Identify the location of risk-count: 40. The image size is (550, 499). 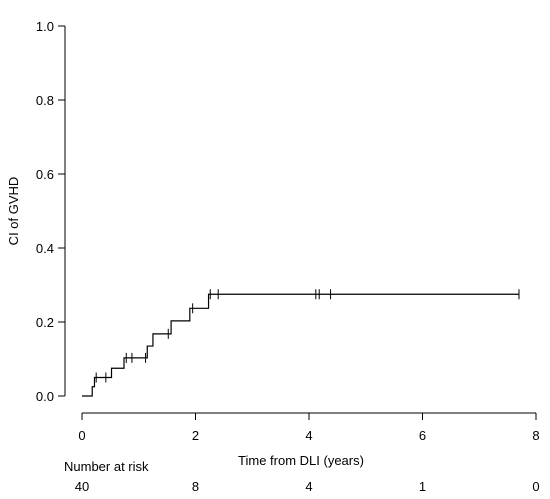
(82, 486).